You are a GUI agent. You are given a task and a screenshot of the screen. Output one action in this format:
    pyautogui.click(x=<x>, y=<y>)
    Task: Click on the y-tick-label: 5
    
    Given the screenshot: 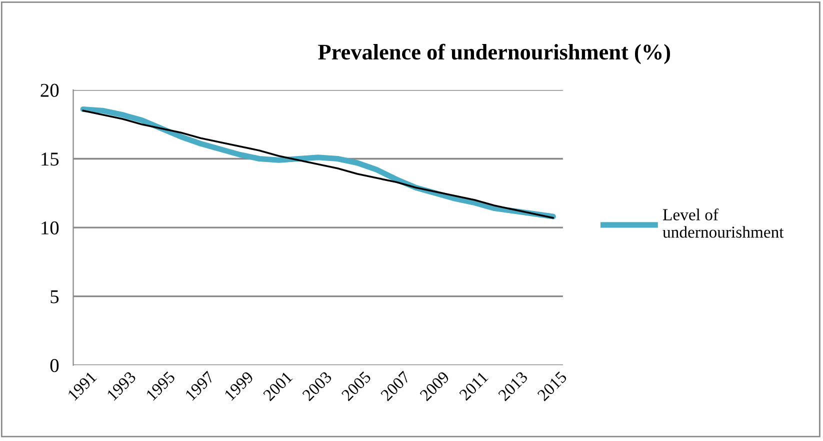 What is the action you would take?
    pyautogui.click(x=54, y=297)
    